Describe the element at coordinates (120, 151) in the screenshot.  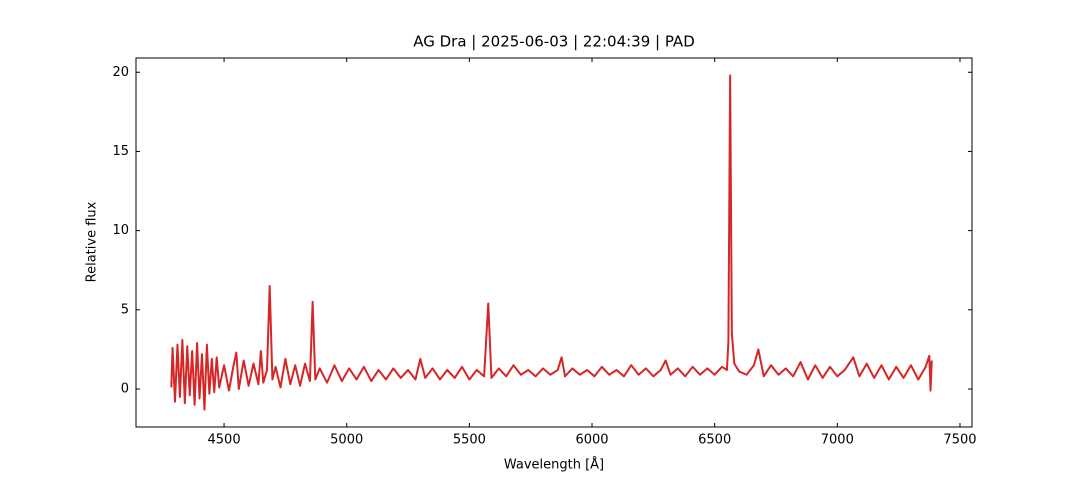
I see `y-tick-label: 15` at that location.